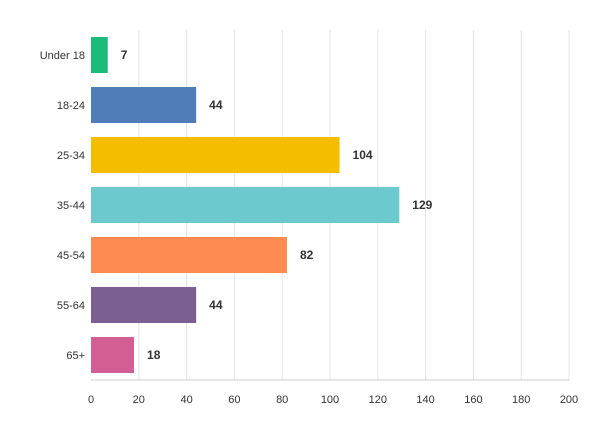 Image resolution: width=612 pixels, height=429 pixels. I want to click on category-label: 35-44, so click(71, 206).